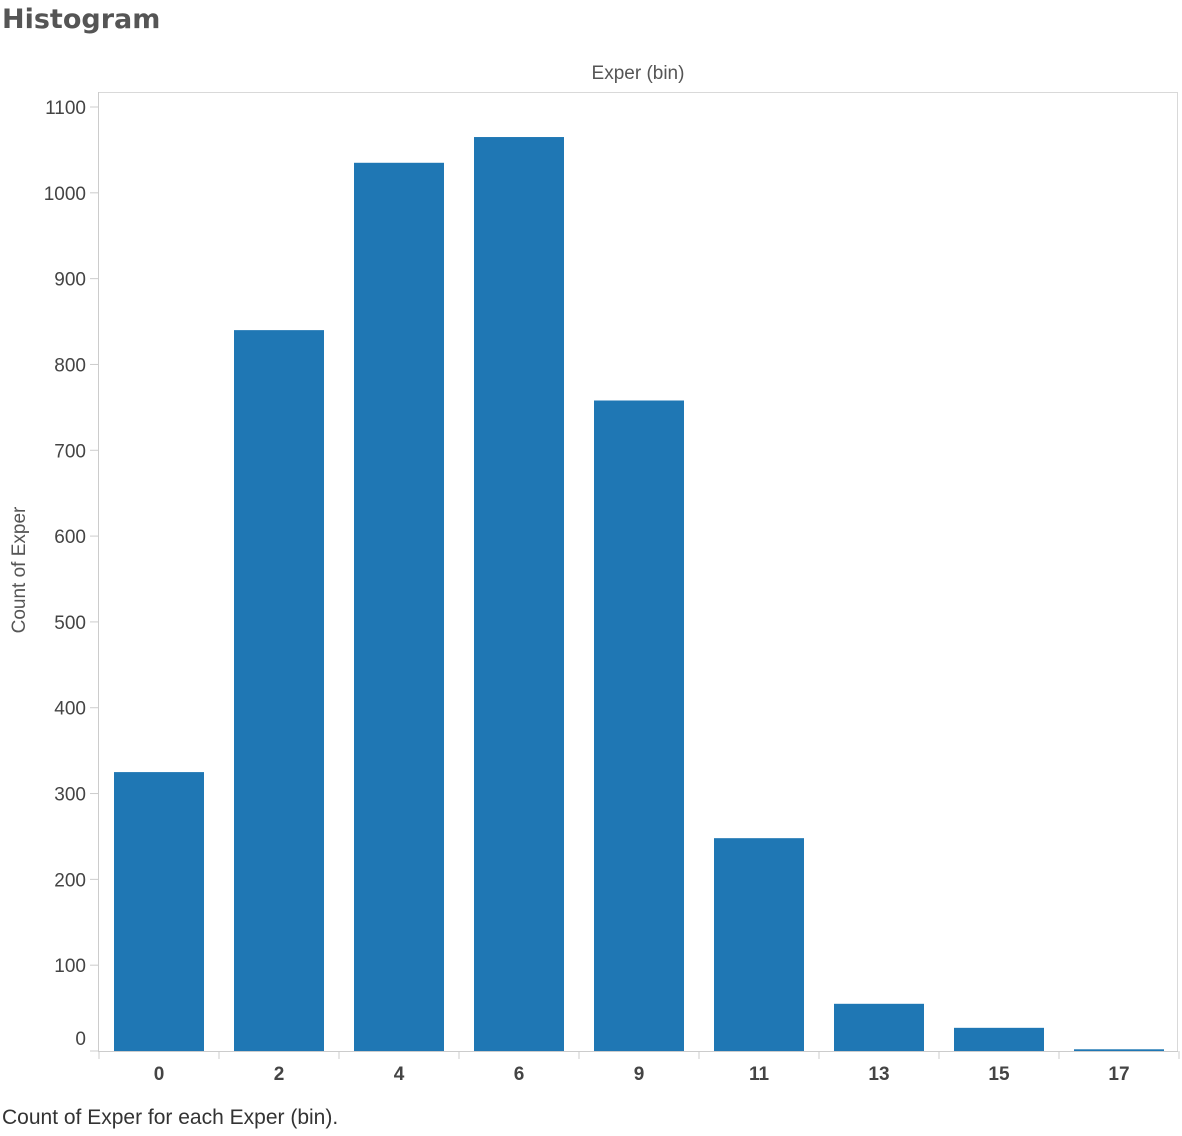 Image resolution: width=1182 pixels, height=1136 pixels. I want to click on y-tick-label: 800, so click(70, 365).